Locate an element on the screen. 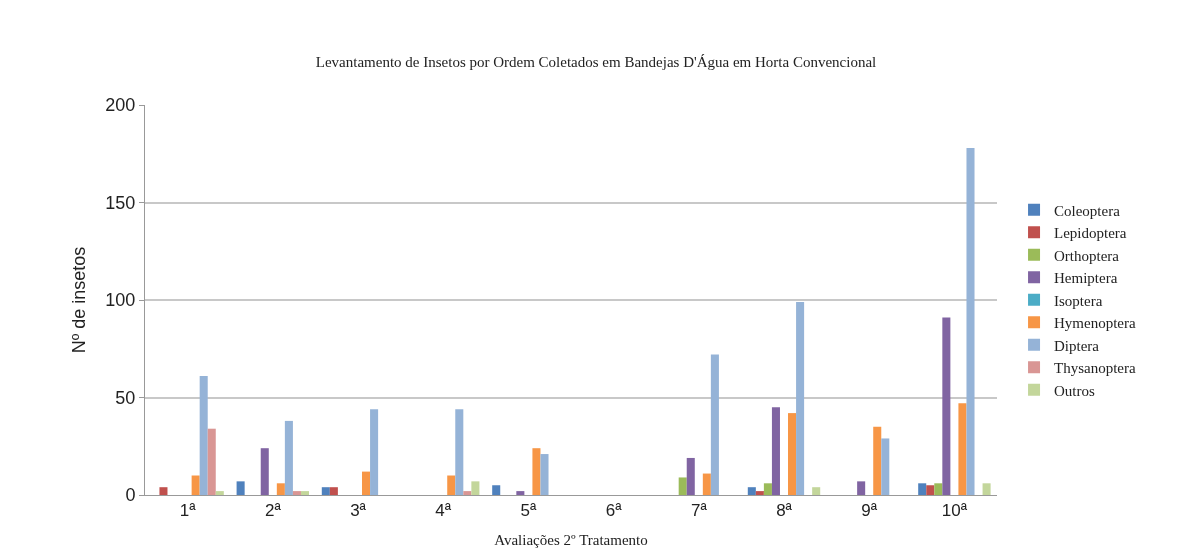 The height and width of the screenshot is (560, 1192). legend-label: Thysanoptera is located at coordinates (1095, 368).